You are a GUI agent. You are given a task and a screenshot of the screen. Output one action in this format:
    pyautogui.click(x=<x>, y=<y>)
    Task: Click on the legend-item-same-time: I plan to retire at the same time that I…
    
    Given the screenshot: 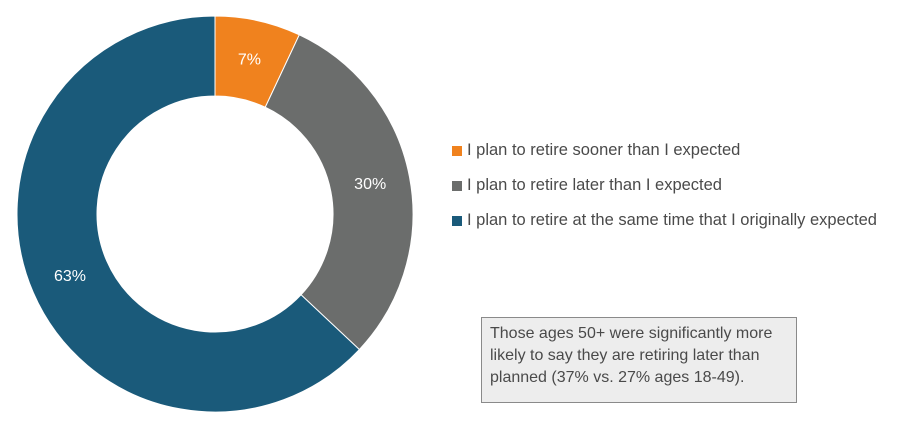 What is the action you would take?
    pyautogui.click(x=664, y=220)
    